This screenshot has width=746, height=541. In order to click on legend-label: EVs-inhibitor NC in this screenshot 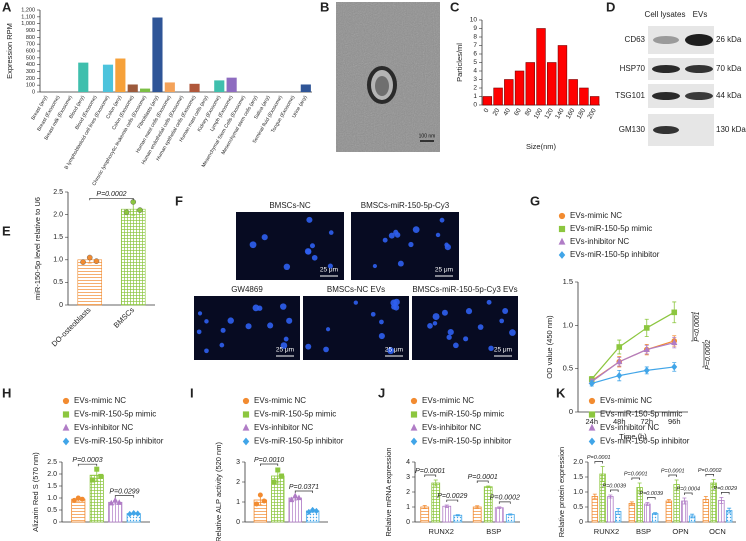, I will do `click(629, 427)`.